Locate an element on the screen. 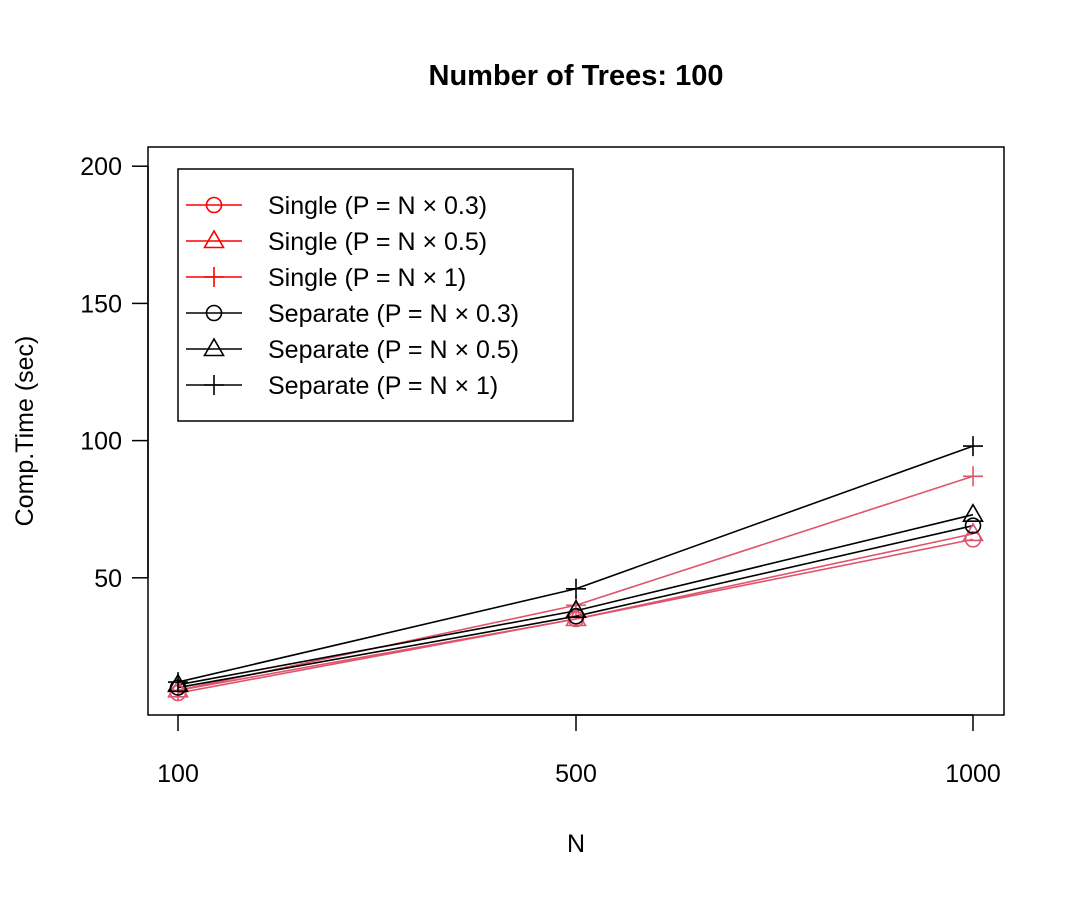 The height and width of the screenshot is (905, 1080). y-tick-label: 150 is located at coordinates (101, 304).